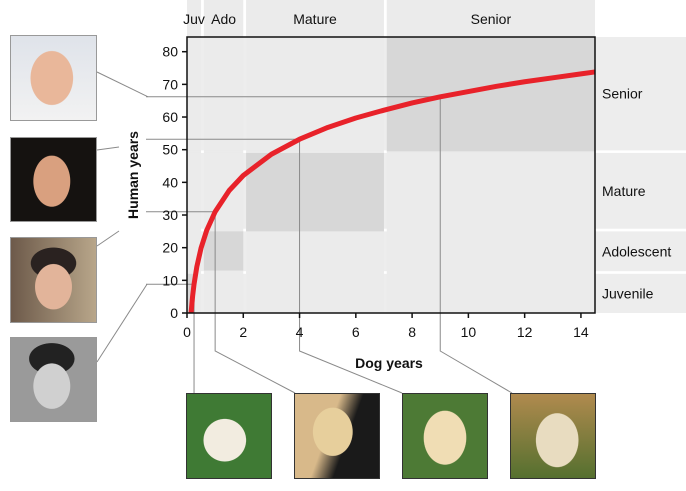 The image size is (686, 491). Describe the element at coordinates (412, 332) in the screenshot. I see `x-tick-label: 8` at that location.